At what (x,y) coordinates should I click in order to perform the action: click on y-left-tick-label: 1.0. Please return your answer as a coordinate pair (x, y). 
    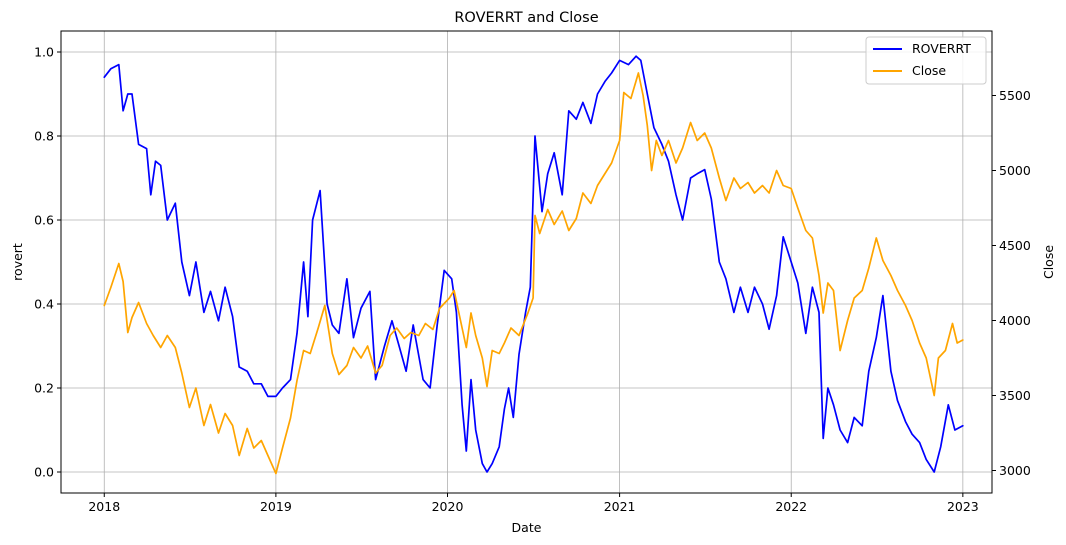
    Looking at the image, I should click on (44, 52).